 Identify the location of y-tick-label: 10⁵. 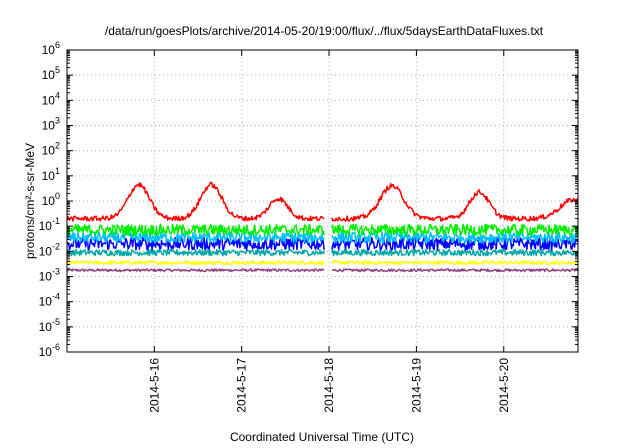
(51, 73).